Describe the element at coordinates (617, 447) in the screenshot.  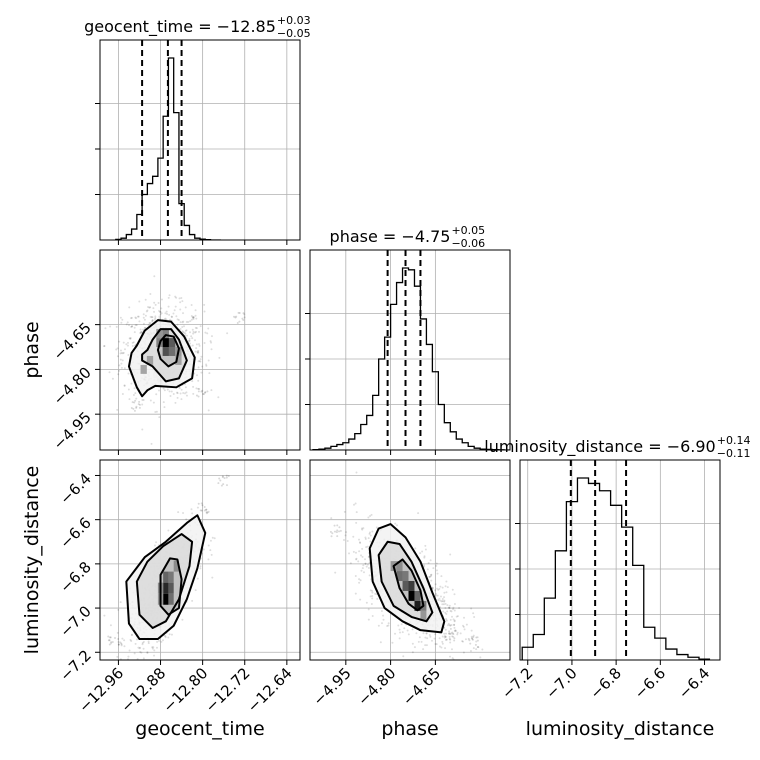
I see `panel-title: luminosity_distance = −6.90 +0.14−0.11` at that location.